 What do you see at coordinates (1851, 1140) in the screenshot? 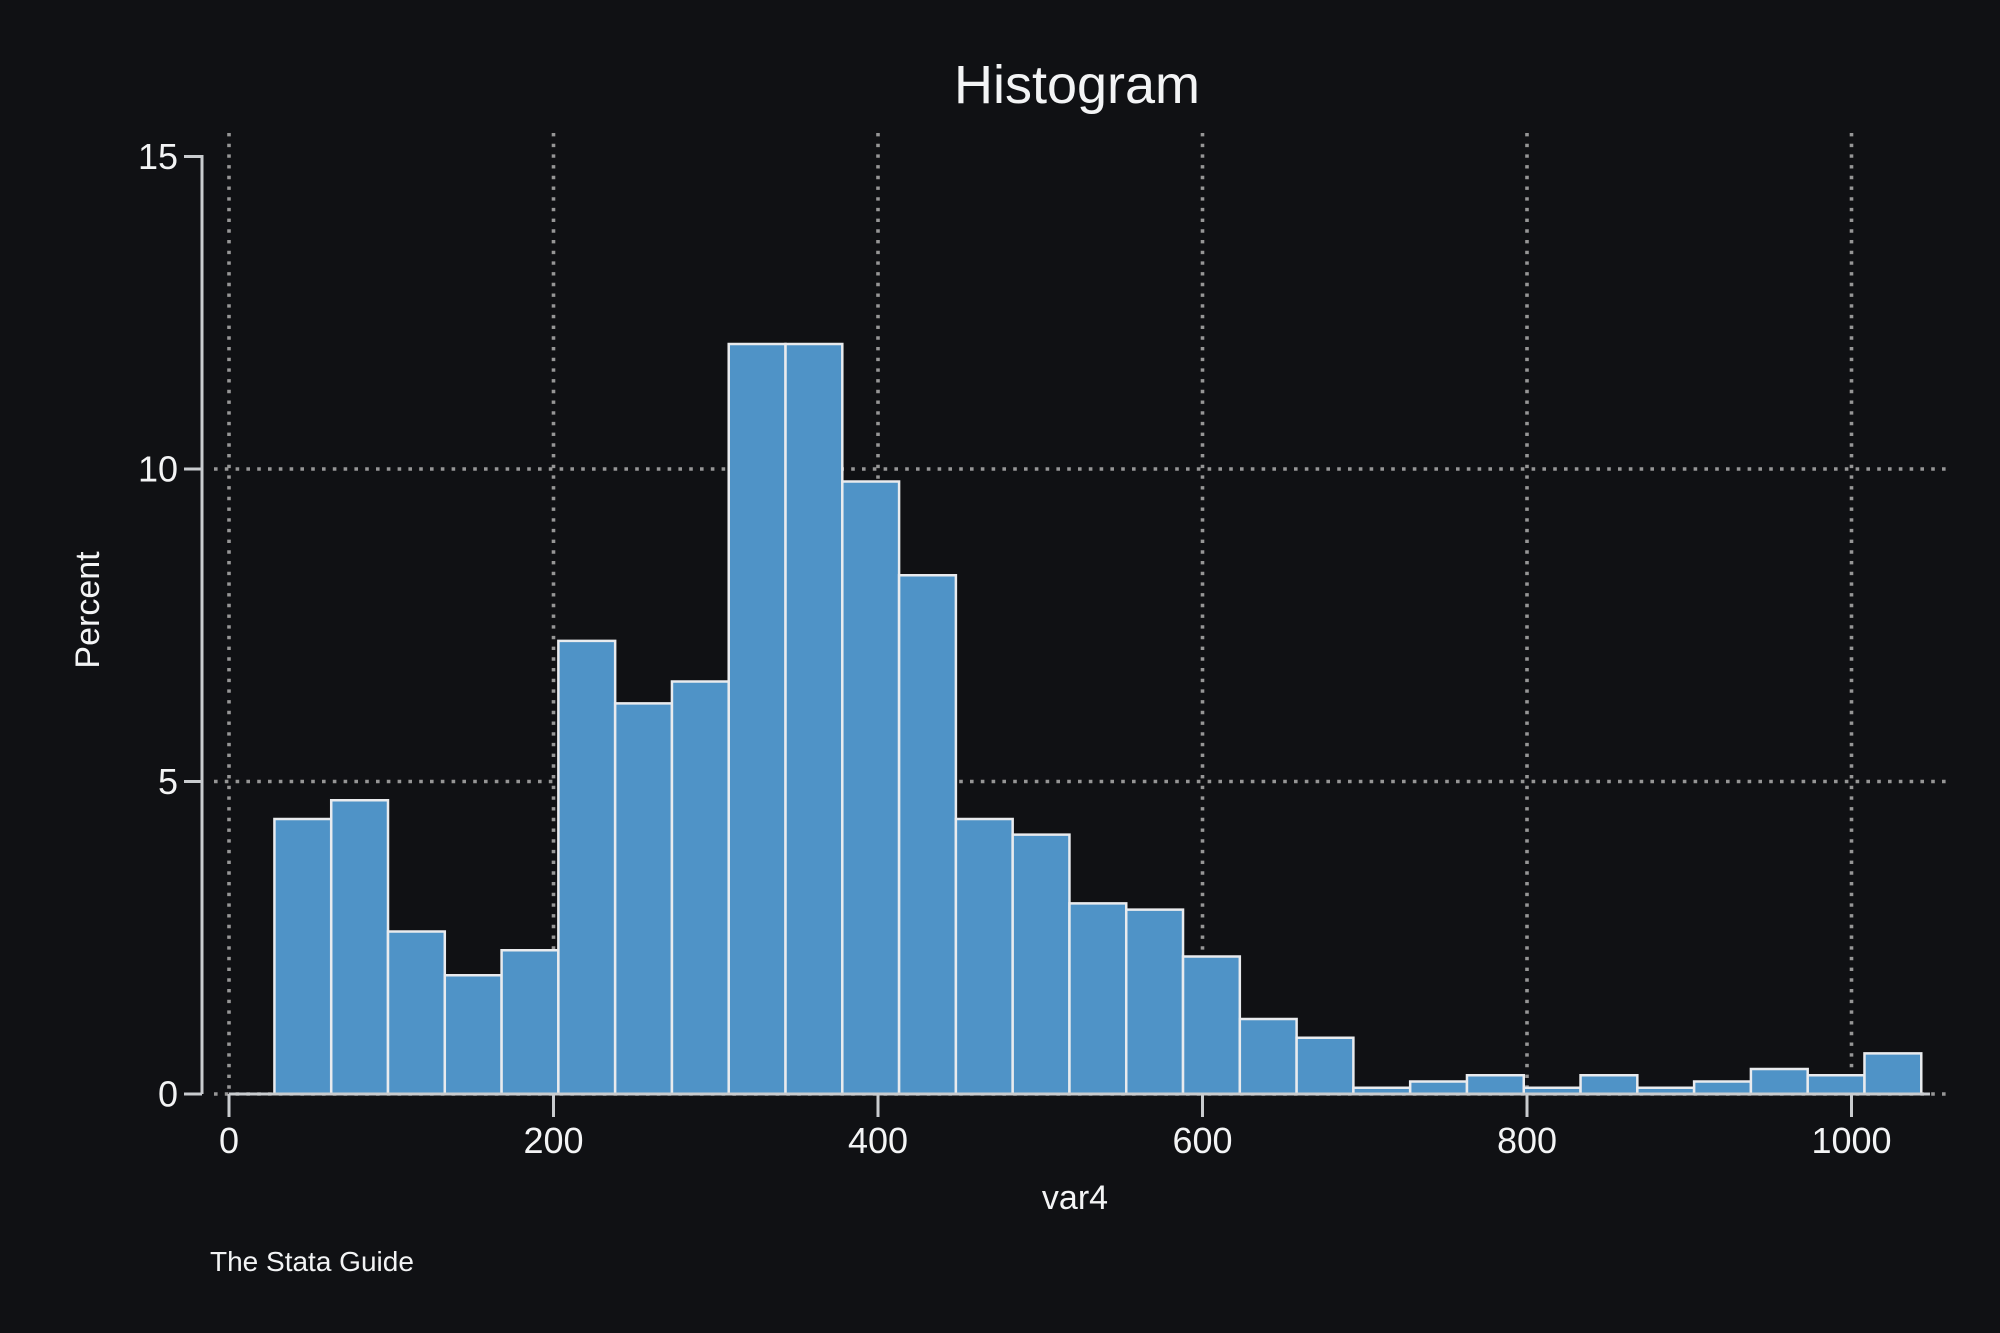
I see `x-tick-label: 1000` at bounding box center [1851, 1140].